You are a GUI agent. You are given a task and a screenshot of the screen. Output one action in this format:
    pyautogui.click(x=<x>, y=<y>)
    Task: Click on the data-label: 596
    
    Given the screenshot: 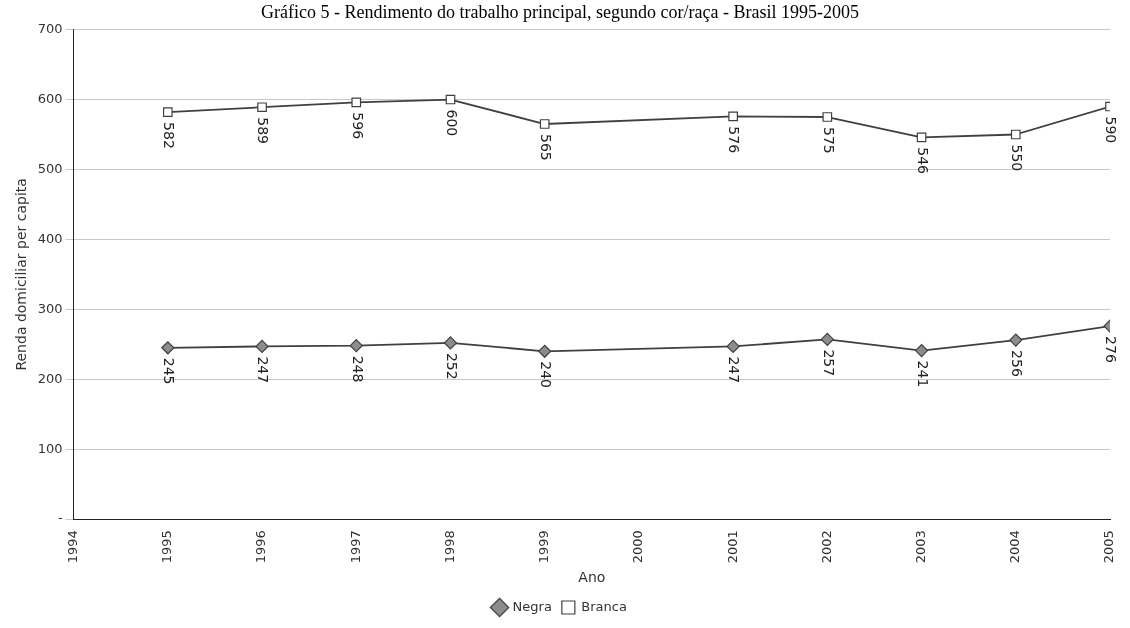 What is the action you would take?
    pyautogui.click(x=357, y=126)
    